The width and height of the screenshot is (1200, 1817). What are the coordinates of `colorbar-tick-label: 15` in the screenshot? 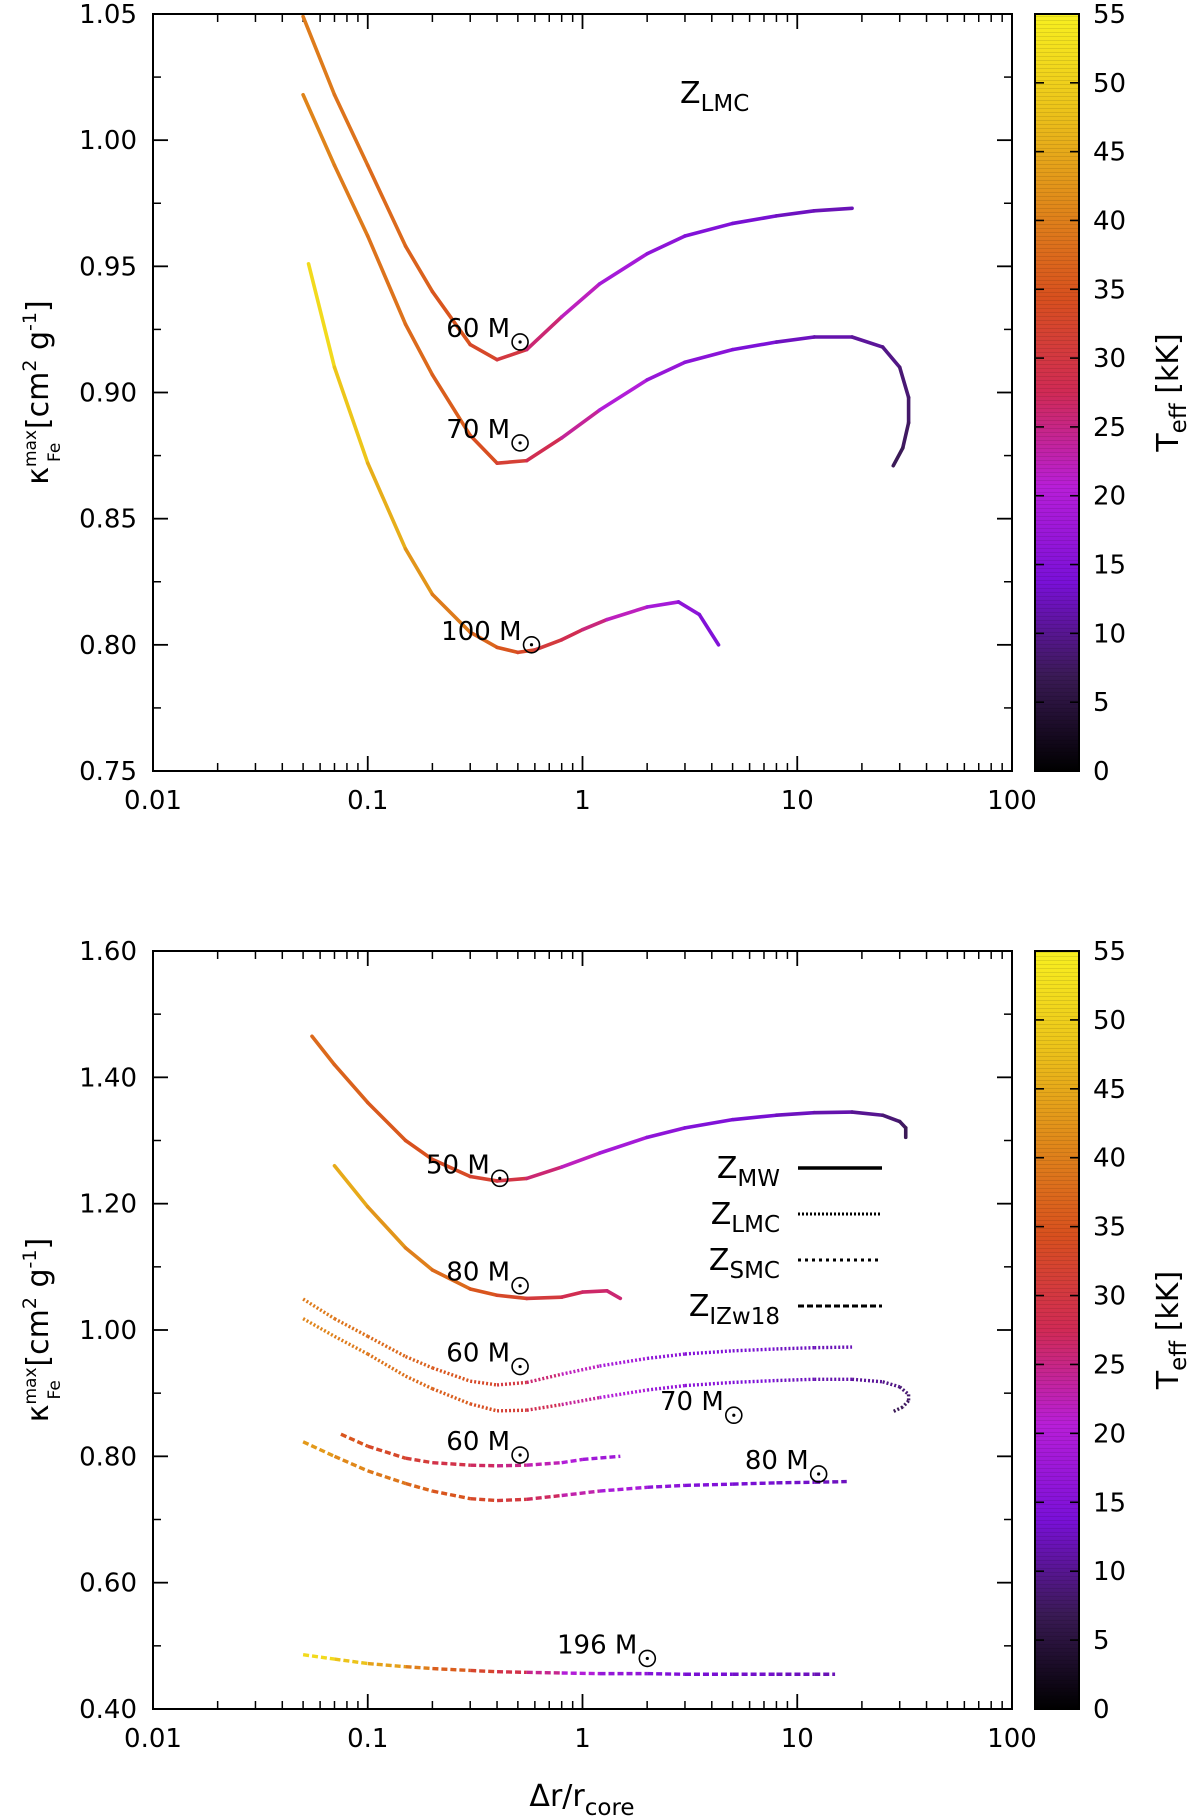 It's located at (1109, 566).